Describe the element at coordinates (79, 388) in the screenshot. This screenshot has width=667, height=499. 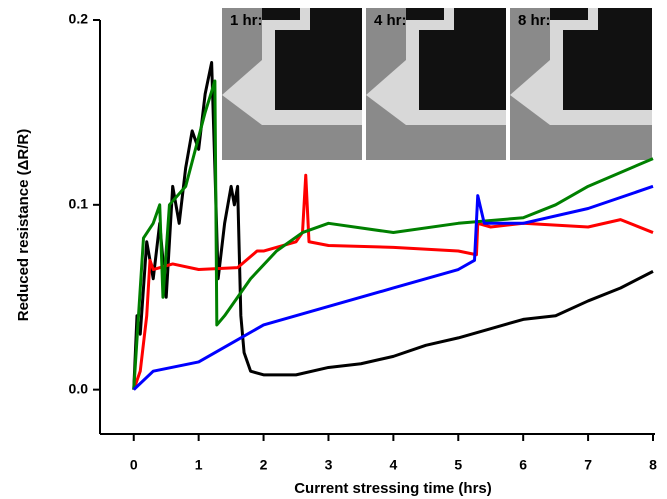
I see `y-tick-label: 0.0` at that location.